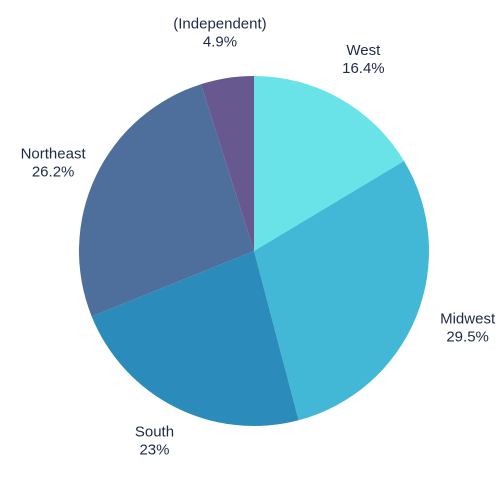  What do you see at coordinates (468, 319) in the screenshot?
I see `pie-label-name: Midwest` at bounding box center [468, 319].